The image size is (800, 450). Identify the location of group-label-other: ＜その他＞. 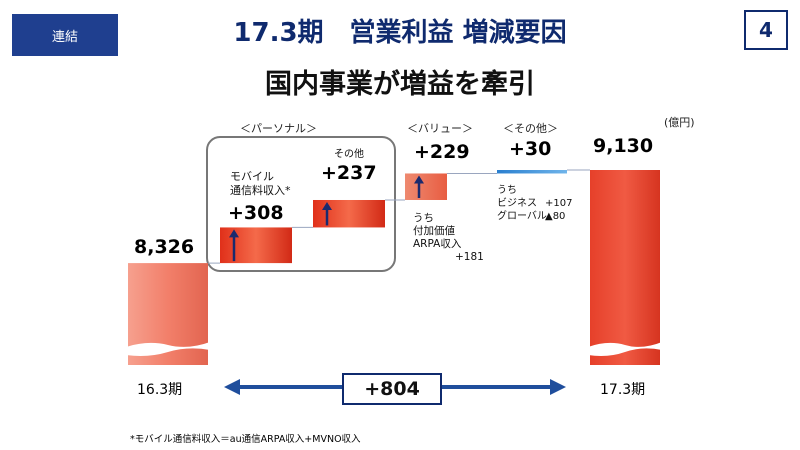
(530, 128).